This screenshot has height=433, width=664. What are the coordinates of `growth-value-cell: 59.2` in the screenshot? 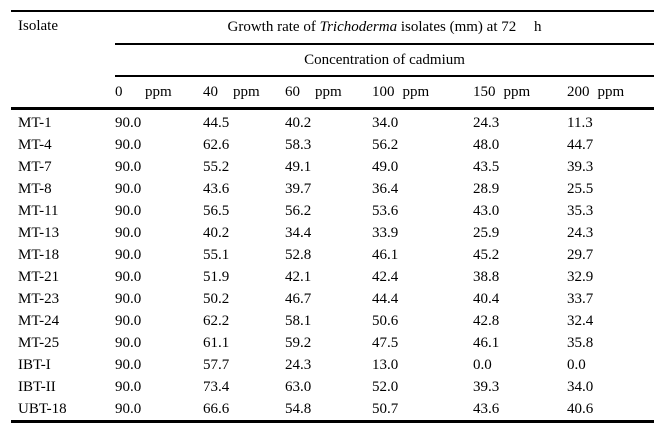 It's located at (298, 342).